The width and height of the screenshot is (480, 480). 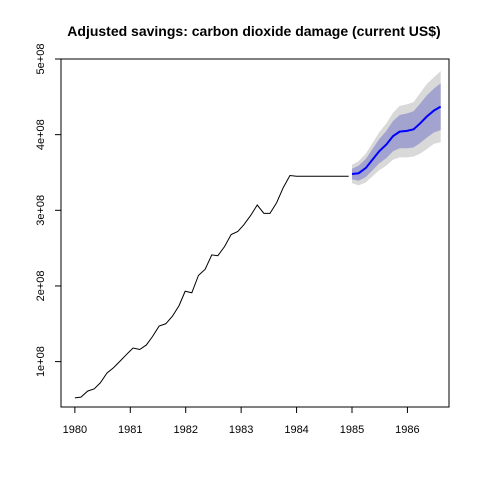 I want to click on x-tick-label: 1982, so click(x=185, y=430).